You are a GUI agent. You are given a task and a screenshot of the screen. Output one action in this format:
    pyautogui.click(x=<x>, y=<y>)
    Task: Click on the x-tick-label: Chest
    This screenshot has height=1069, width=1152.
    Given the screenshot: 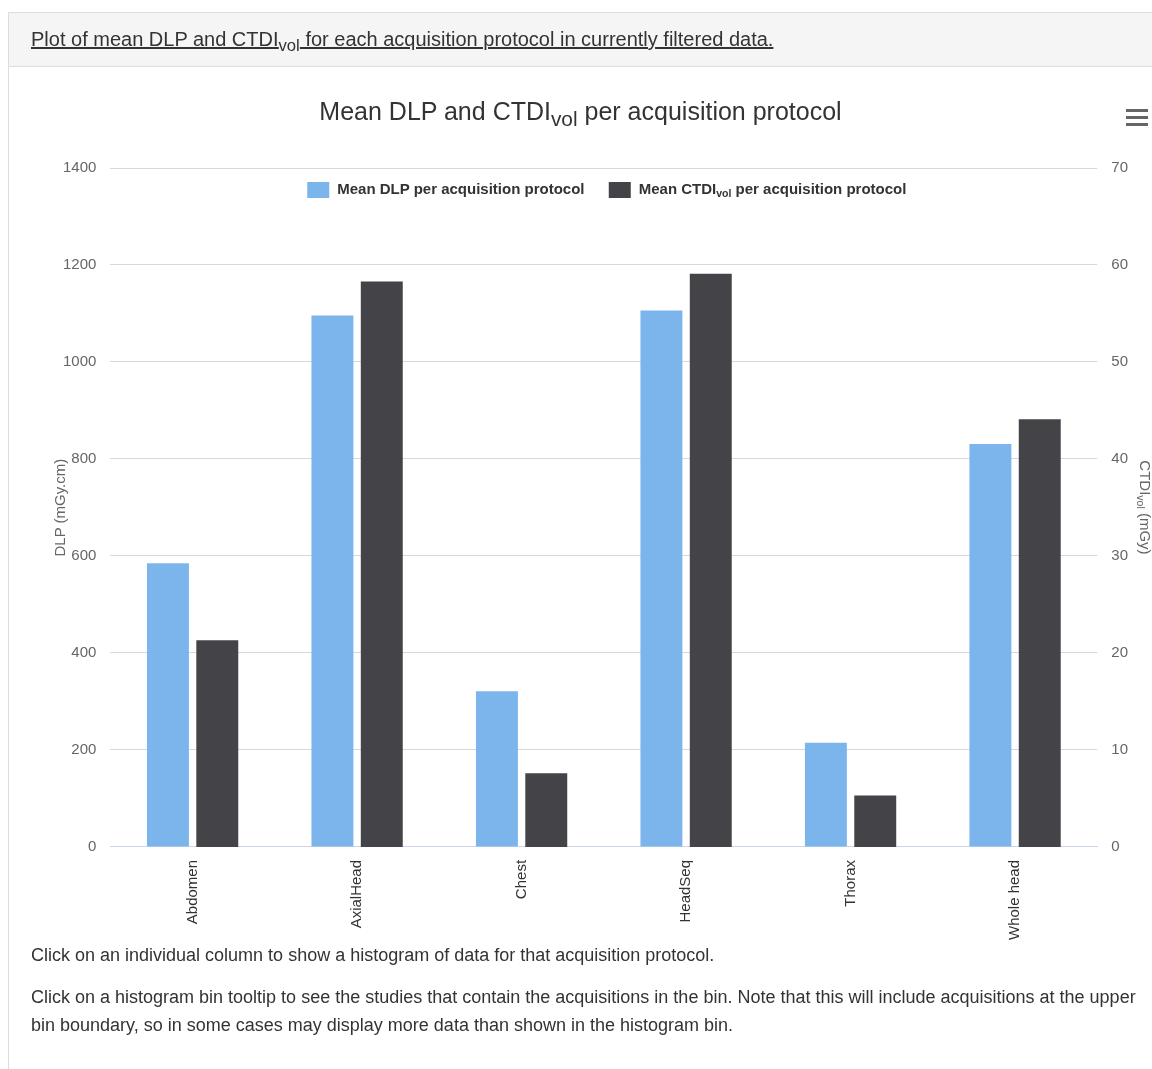 What is the action you would take?
    pyautogui.click(x=520, y=879)
    